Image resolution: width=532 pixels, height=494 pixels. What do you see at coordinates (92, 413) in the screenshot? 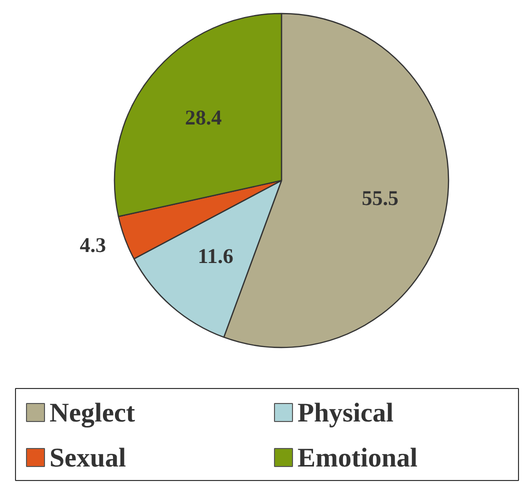
I see `legend-label: Neglect` at bounding box center [92, 413].